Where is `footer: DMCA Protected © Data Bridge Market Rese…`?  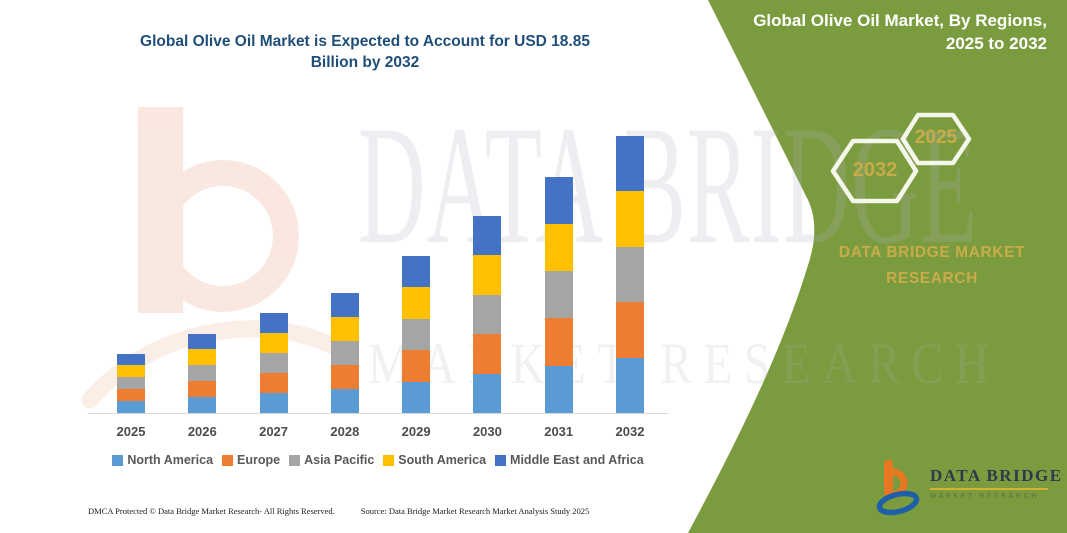
footer: DMCA Protected © Data Bridge Market Rese… is located at coordinates (338, 511).